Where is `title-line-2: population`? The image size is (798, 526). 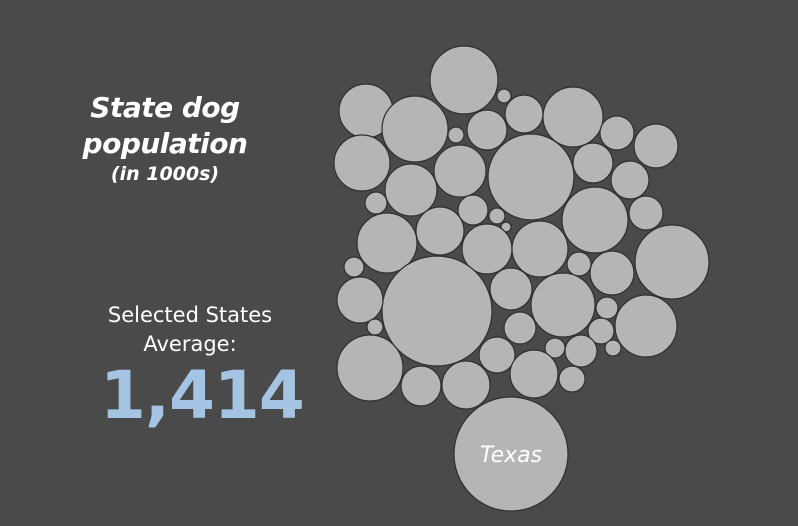 title-line-2: population is located at coordinates (165, 143).